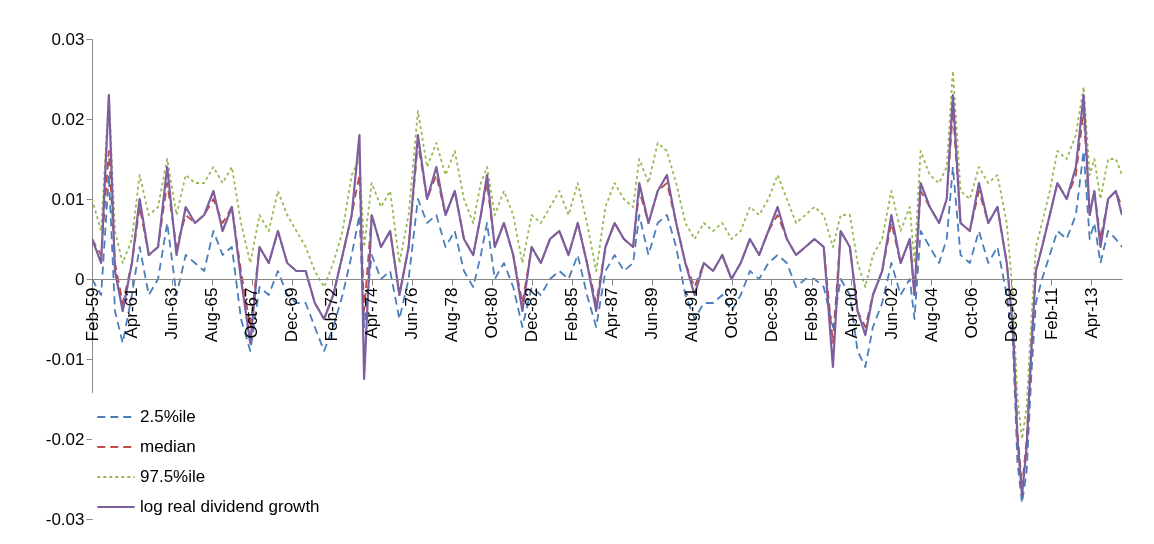 This screenshot has height=544, width=1154. I want to click on x-tick-label: Aug-91, so click(691, 315).